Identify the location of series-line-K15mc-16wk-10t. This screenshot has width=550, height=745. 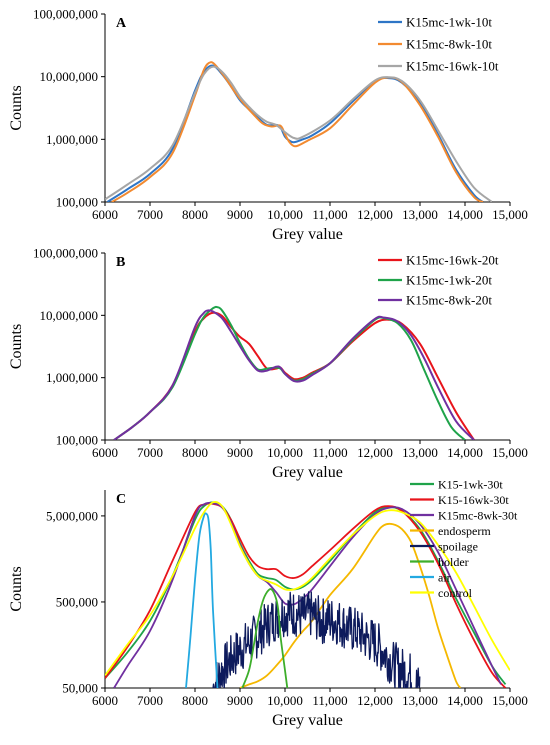
(299, 133).